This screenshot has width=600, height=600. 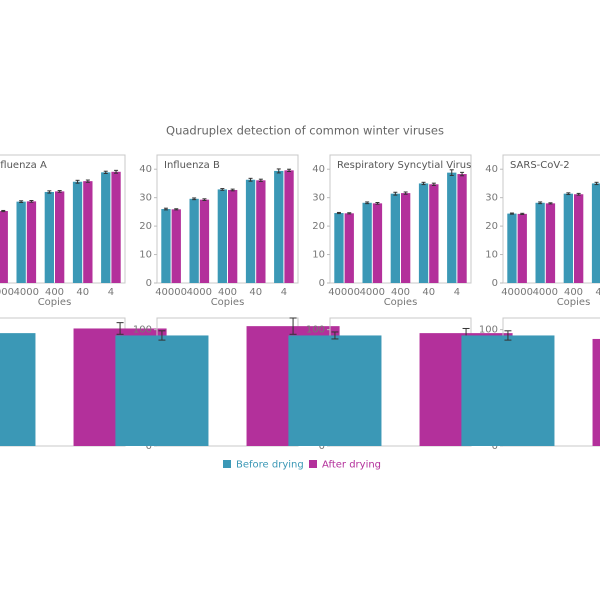 What do you see at coordinates (111, 292) in the screenshot?
I see `x-tick-label: 4` at bounding box center [111, 292].